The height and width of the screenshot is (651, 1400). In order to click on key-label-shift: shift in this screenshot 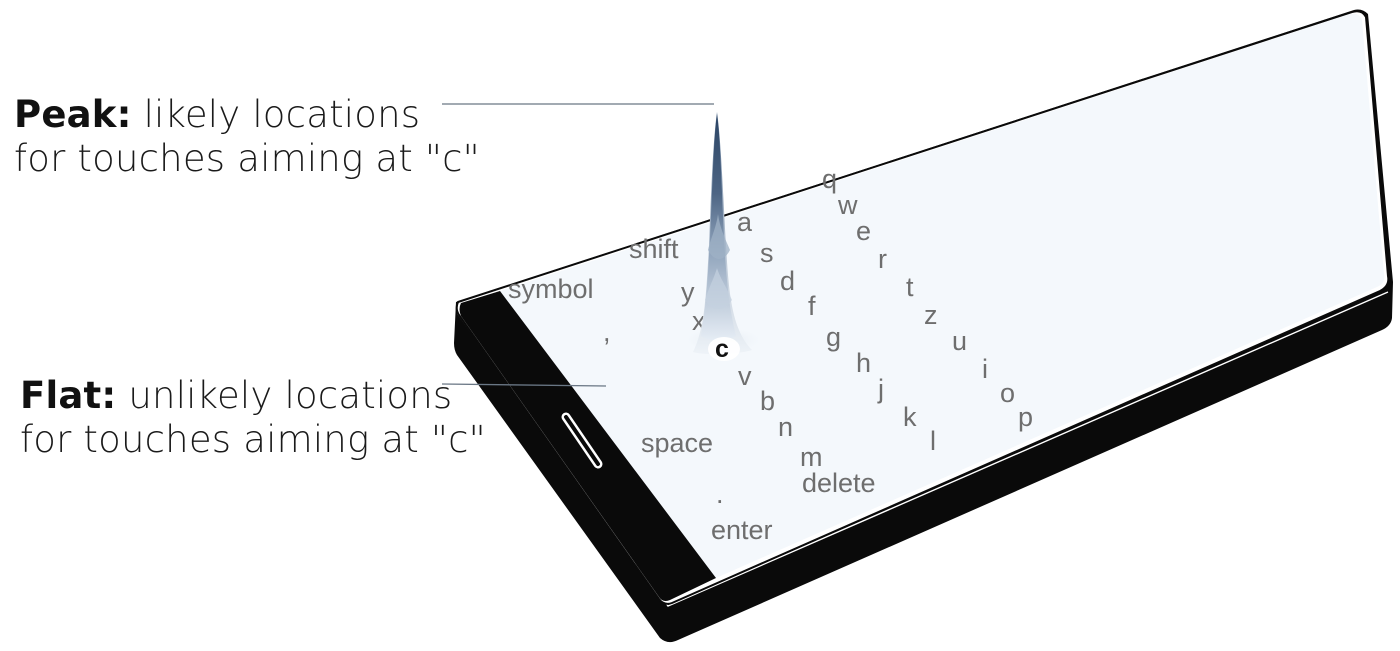, I will do `click(654, 249)`.